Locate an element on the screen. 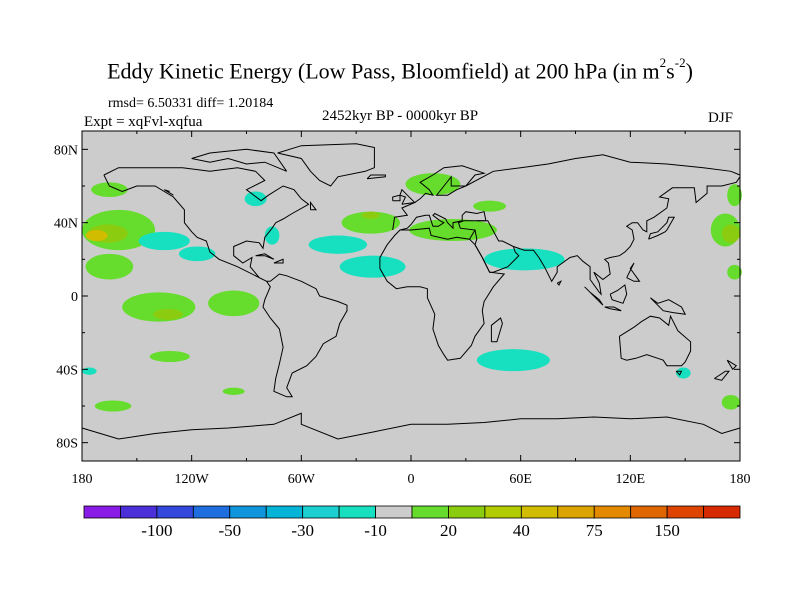 The height and width of the screenshot is (600, 800). season-label: DJF is located at coordinates (721, 118).